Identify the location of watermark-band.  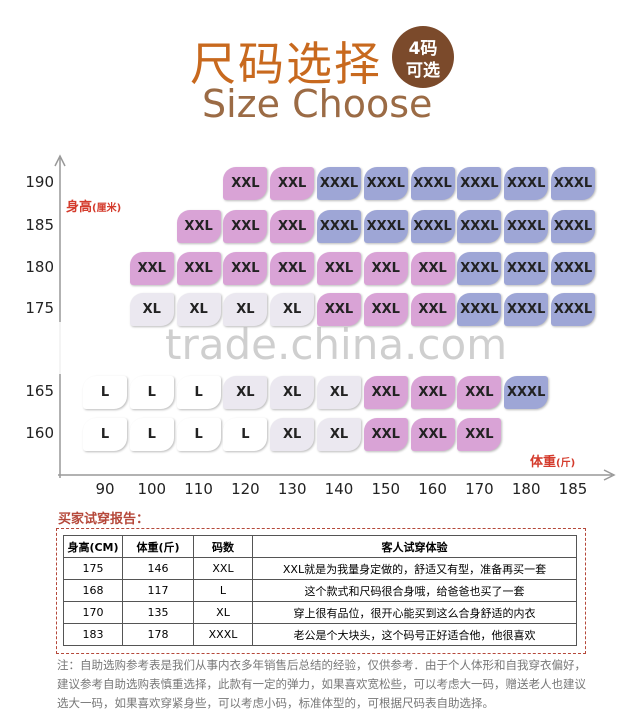
(320, 348).